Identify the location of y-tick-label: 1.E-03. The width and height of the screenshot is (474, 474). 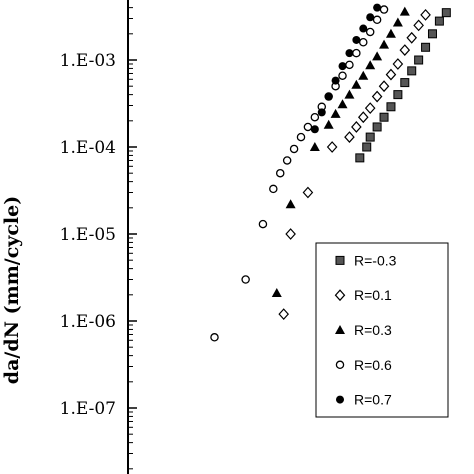
(88, 61).